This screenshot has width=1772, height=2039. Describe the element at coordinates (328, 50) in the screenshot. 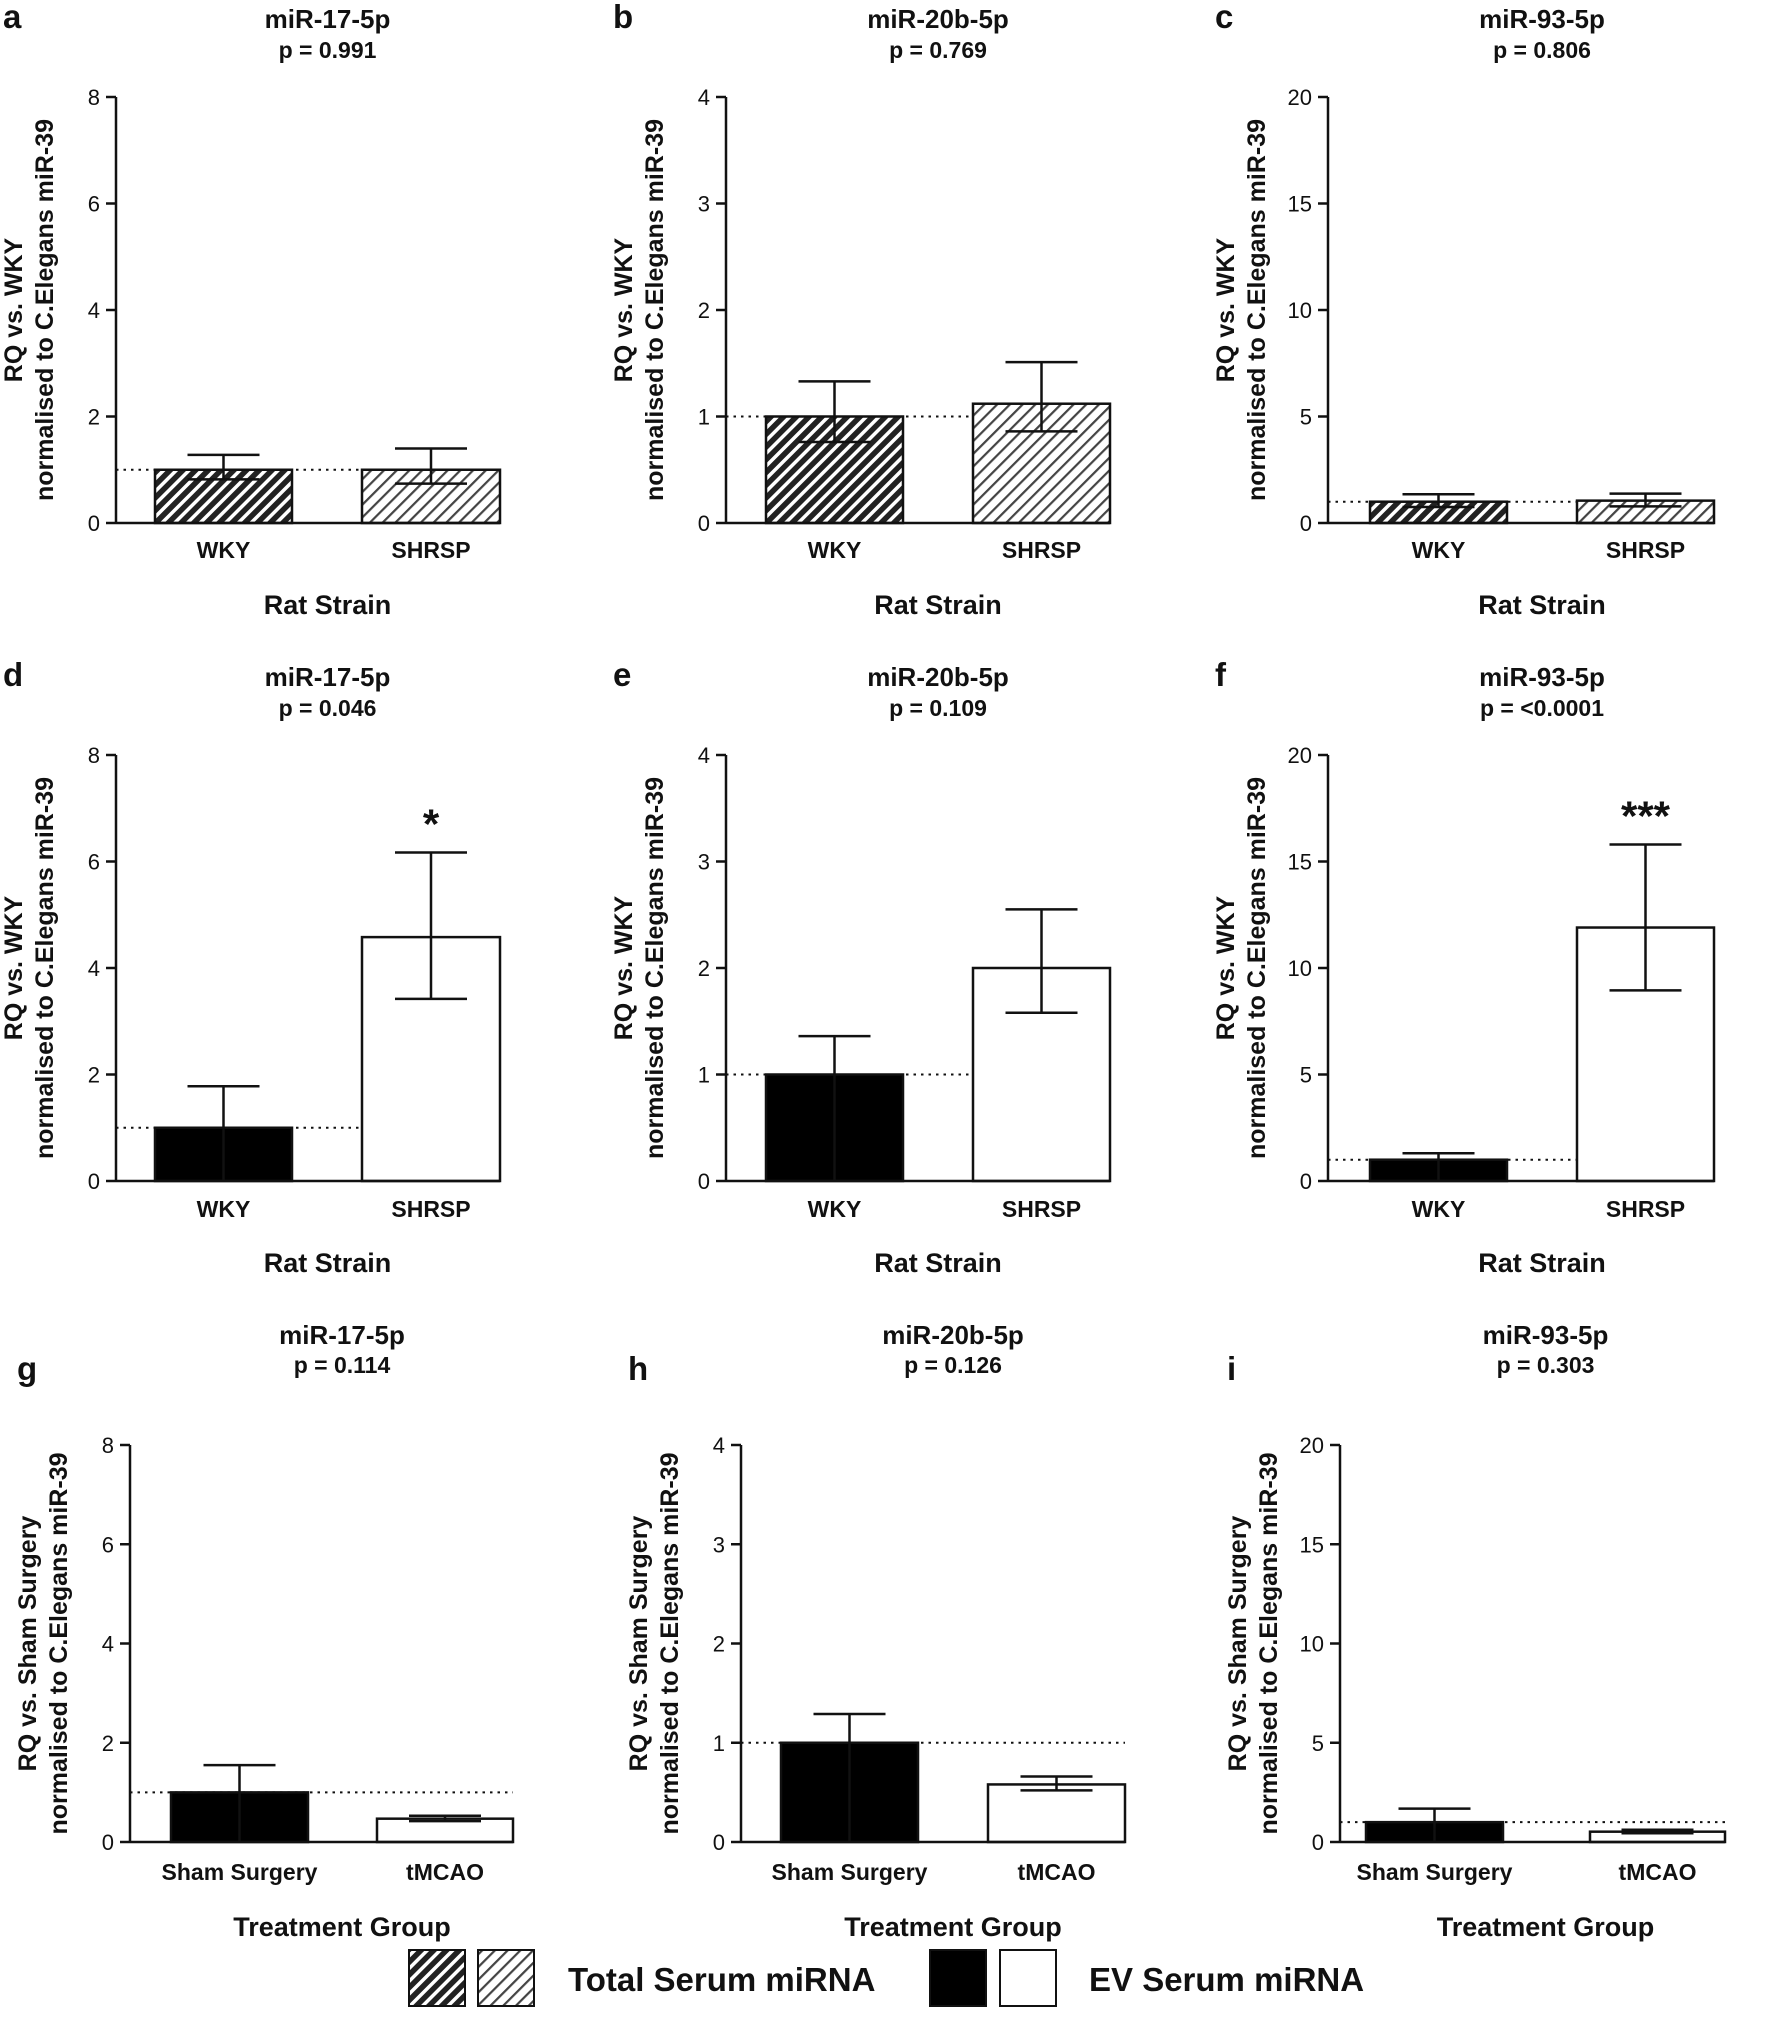

I see `chart-subtitle: p = 0.991` at that location.